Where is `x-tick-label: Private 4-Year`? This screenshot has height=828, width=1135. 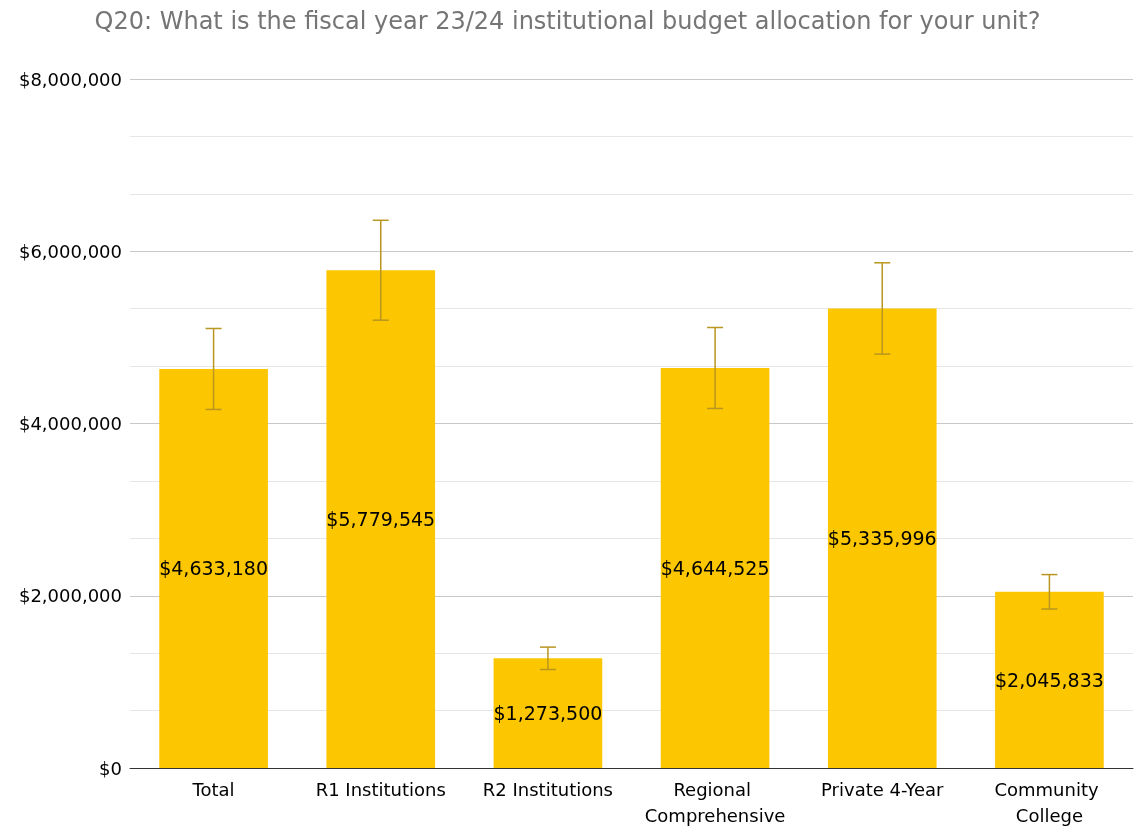
x-tick-label: Private 4-Year is located at coordinates (883, 789).